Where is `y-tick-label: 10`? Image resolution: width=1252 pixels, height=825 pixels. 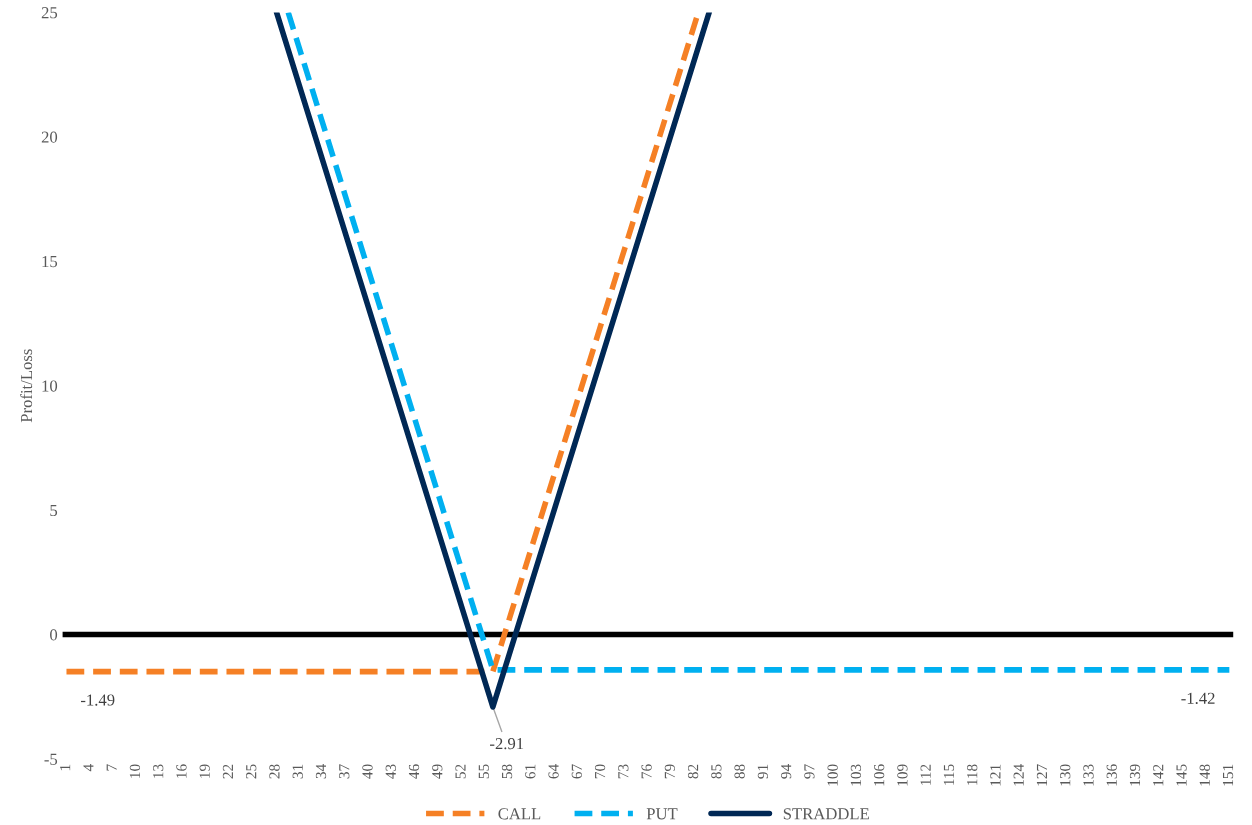
y-tick-label: 10 is located at coordinates (50, 386).